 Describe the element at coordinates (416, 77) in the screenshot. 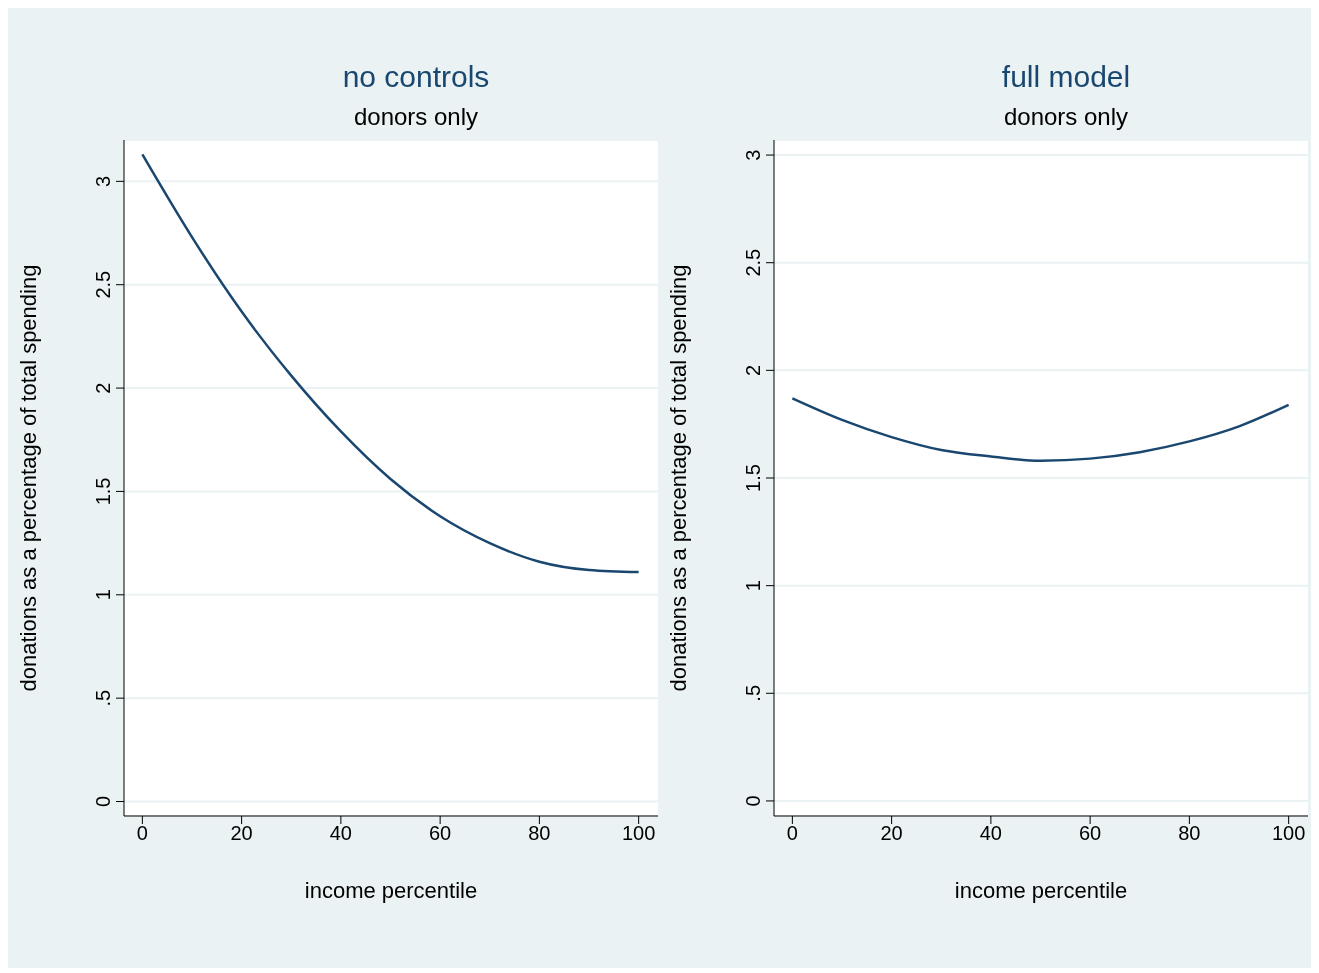

I see `chart-title: no controls` at that location.